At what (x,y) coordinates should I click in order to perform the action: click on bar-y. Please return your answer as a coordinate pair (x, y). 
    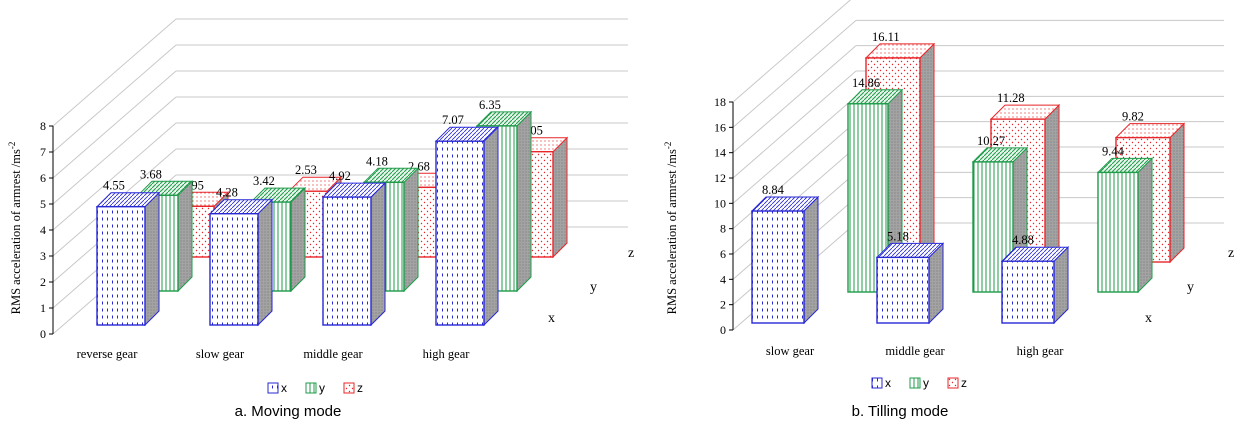
    Looking at the image, I should click on (1118, 232).